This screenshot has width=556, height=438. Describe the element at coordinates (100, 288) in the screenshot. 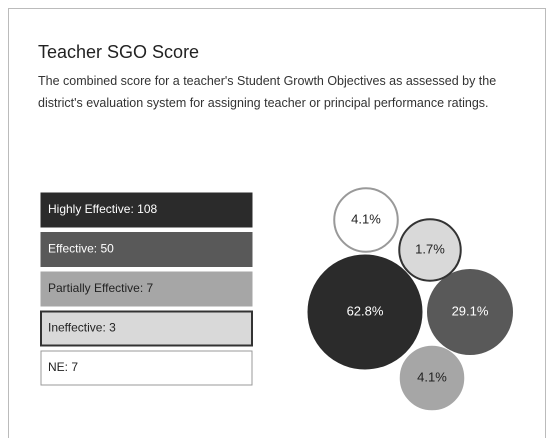

I see `legend-label: Partially Effective: 7` at that location.